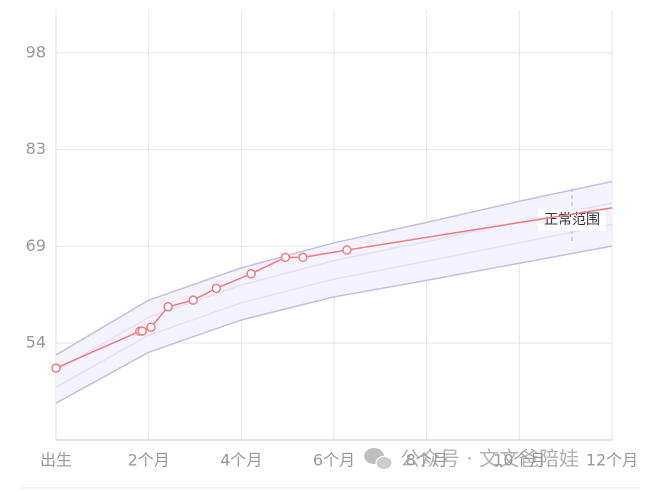  What do you see at coordinates (36, 342) in the screenshot?
I see `y-tick-label: 54` at bounding box center [36, 342].